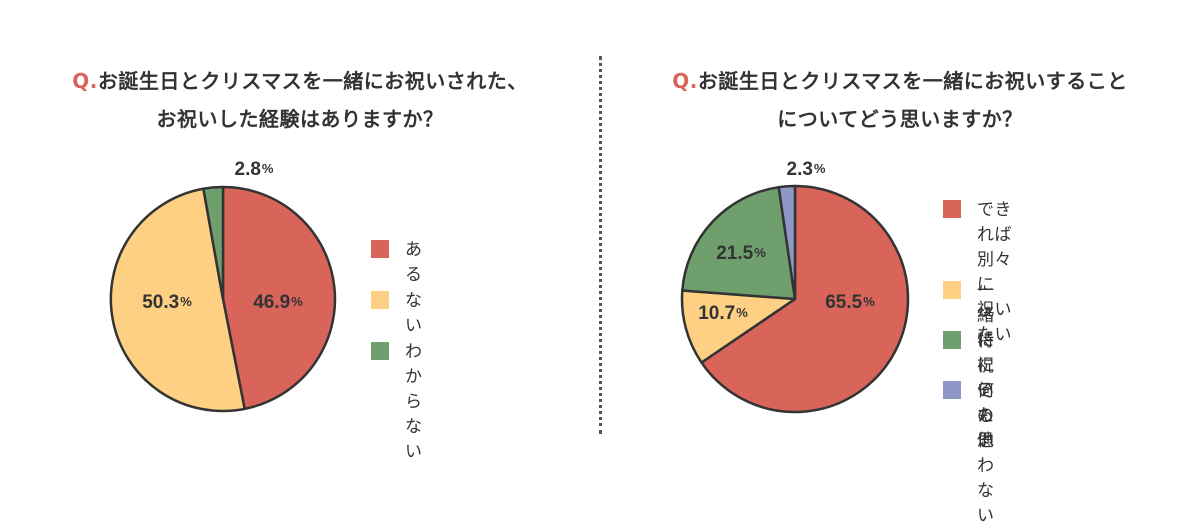 This screenshot has height=529, width=1200. What do you see at coordinates (723, 313) in the screenshot?
I see `data-label: 10.7%` at bounding box center [723, 313].